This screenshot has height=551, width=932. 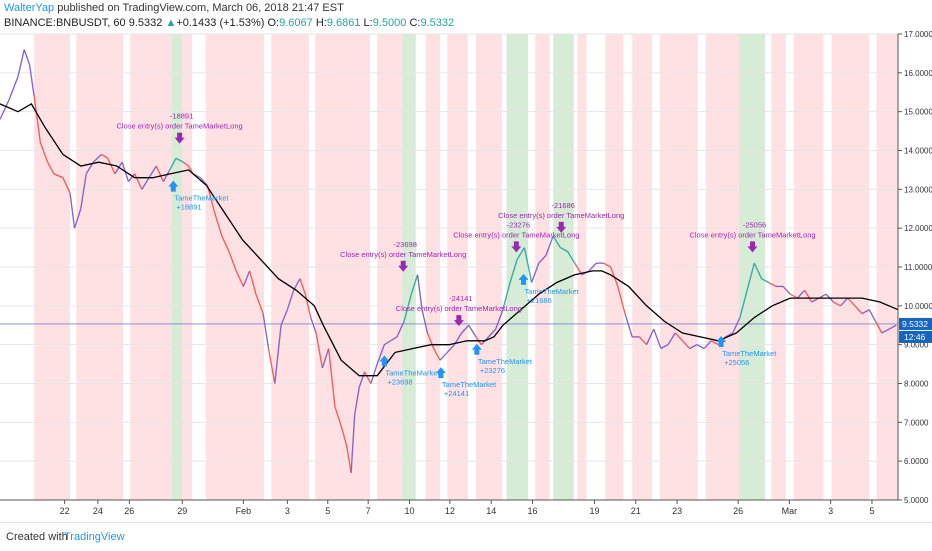 I want to click on up-arrow-icon: ▲, so click(x=171, y=23).